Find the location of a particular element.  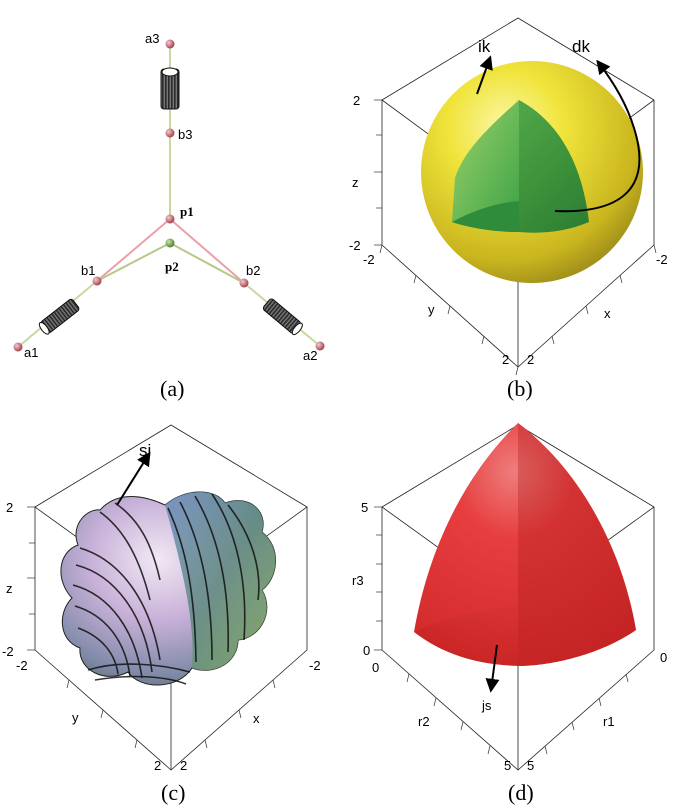

annotation-si: si is located at coordinates (145, 450).